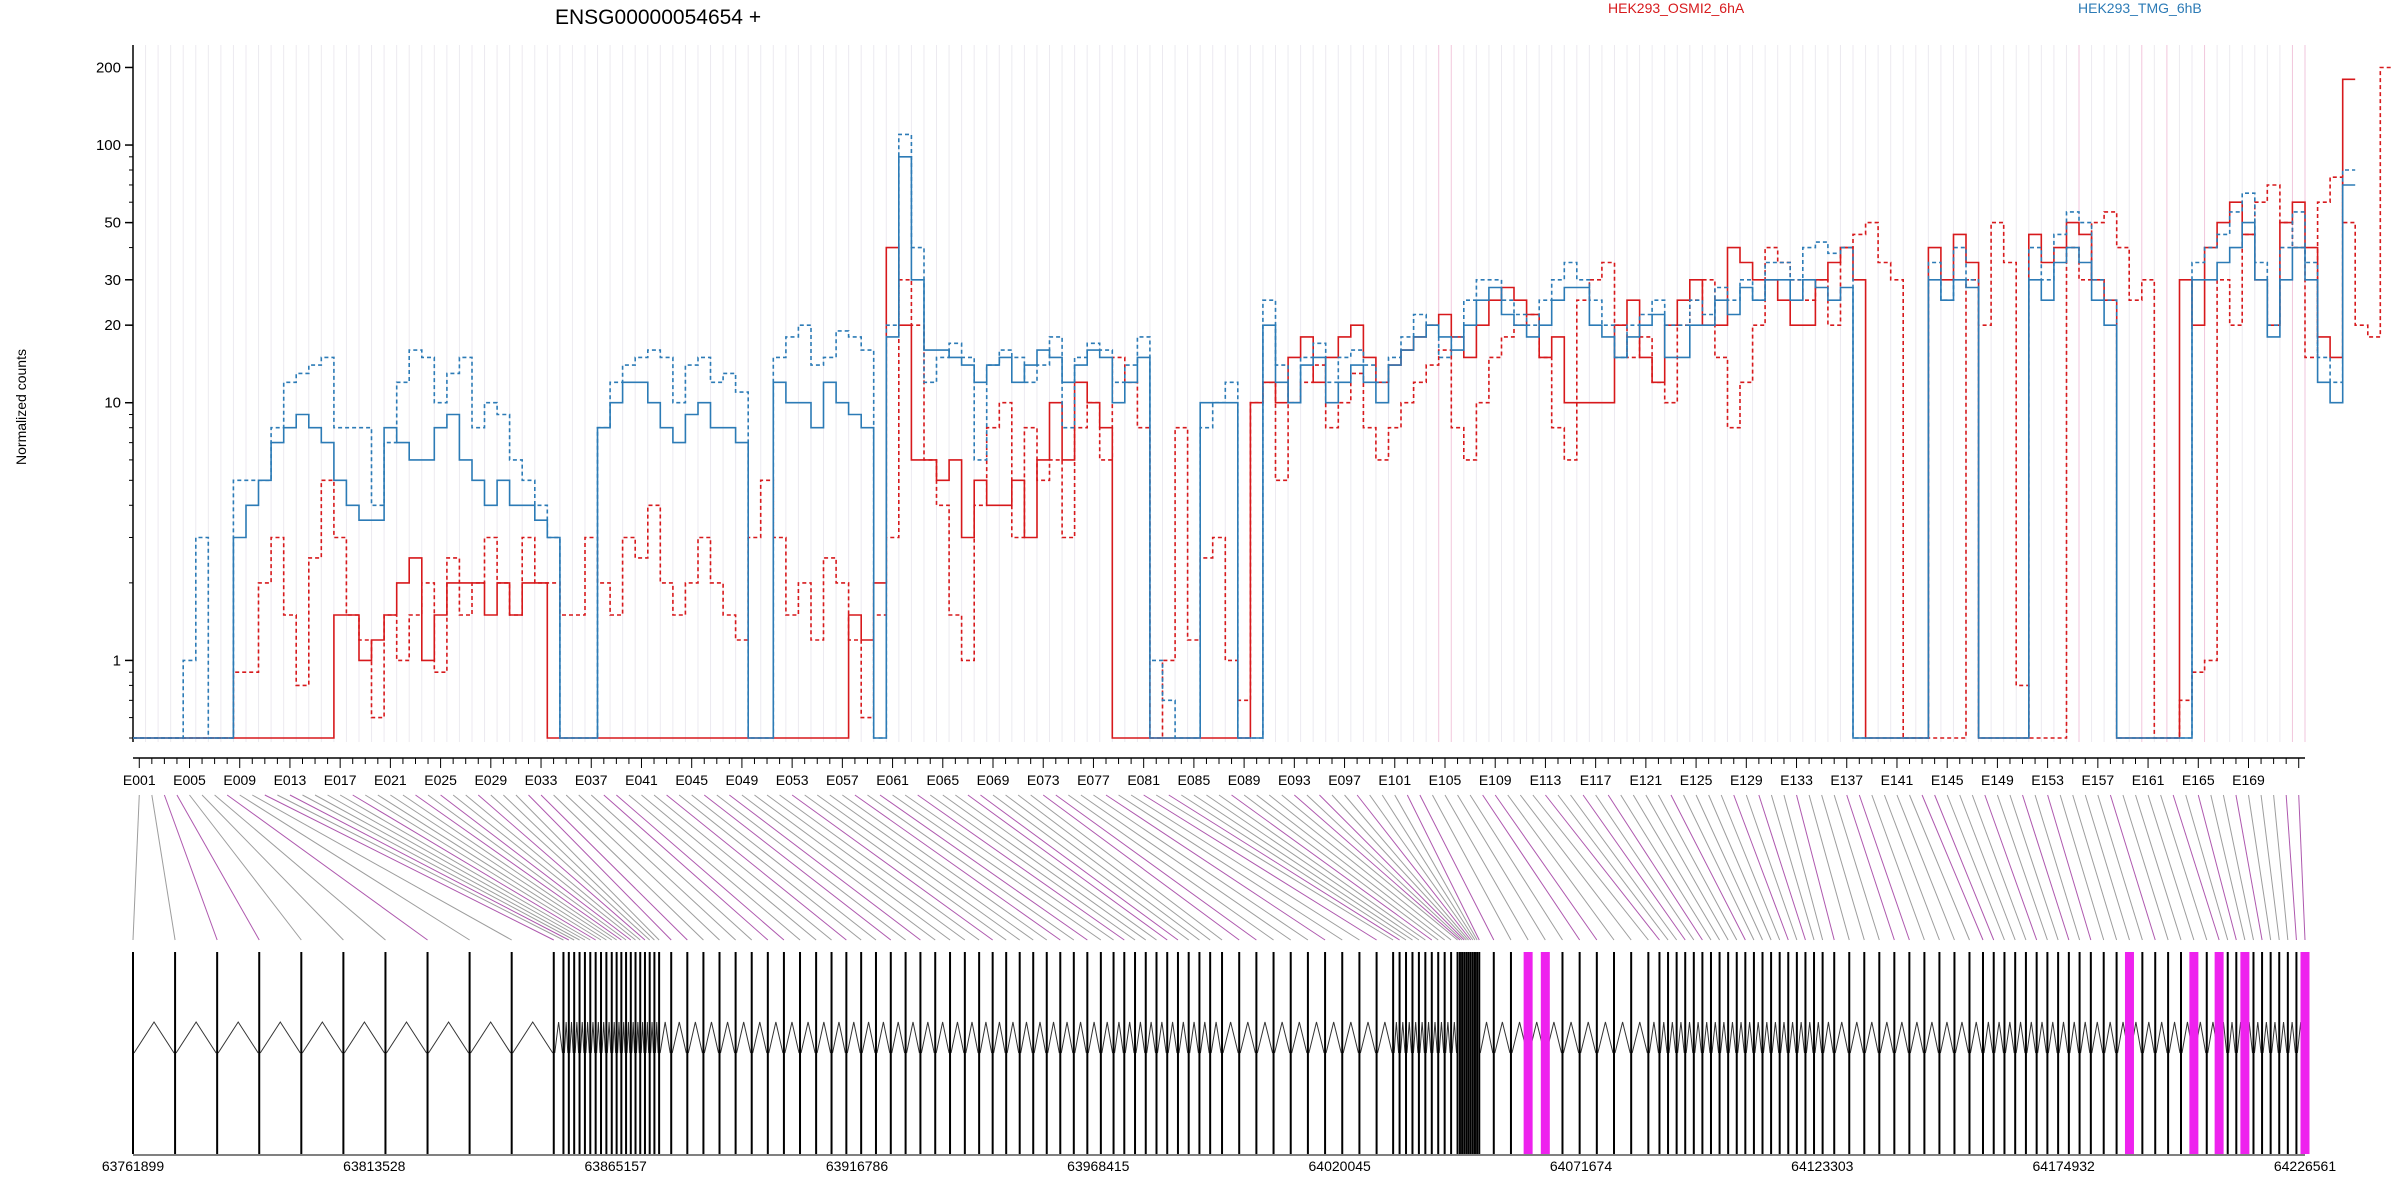  What do you see at coordinates (2129, 1053) in the screenshot?
I see `exon-highlighted` at bounding box center [2129, 1053].